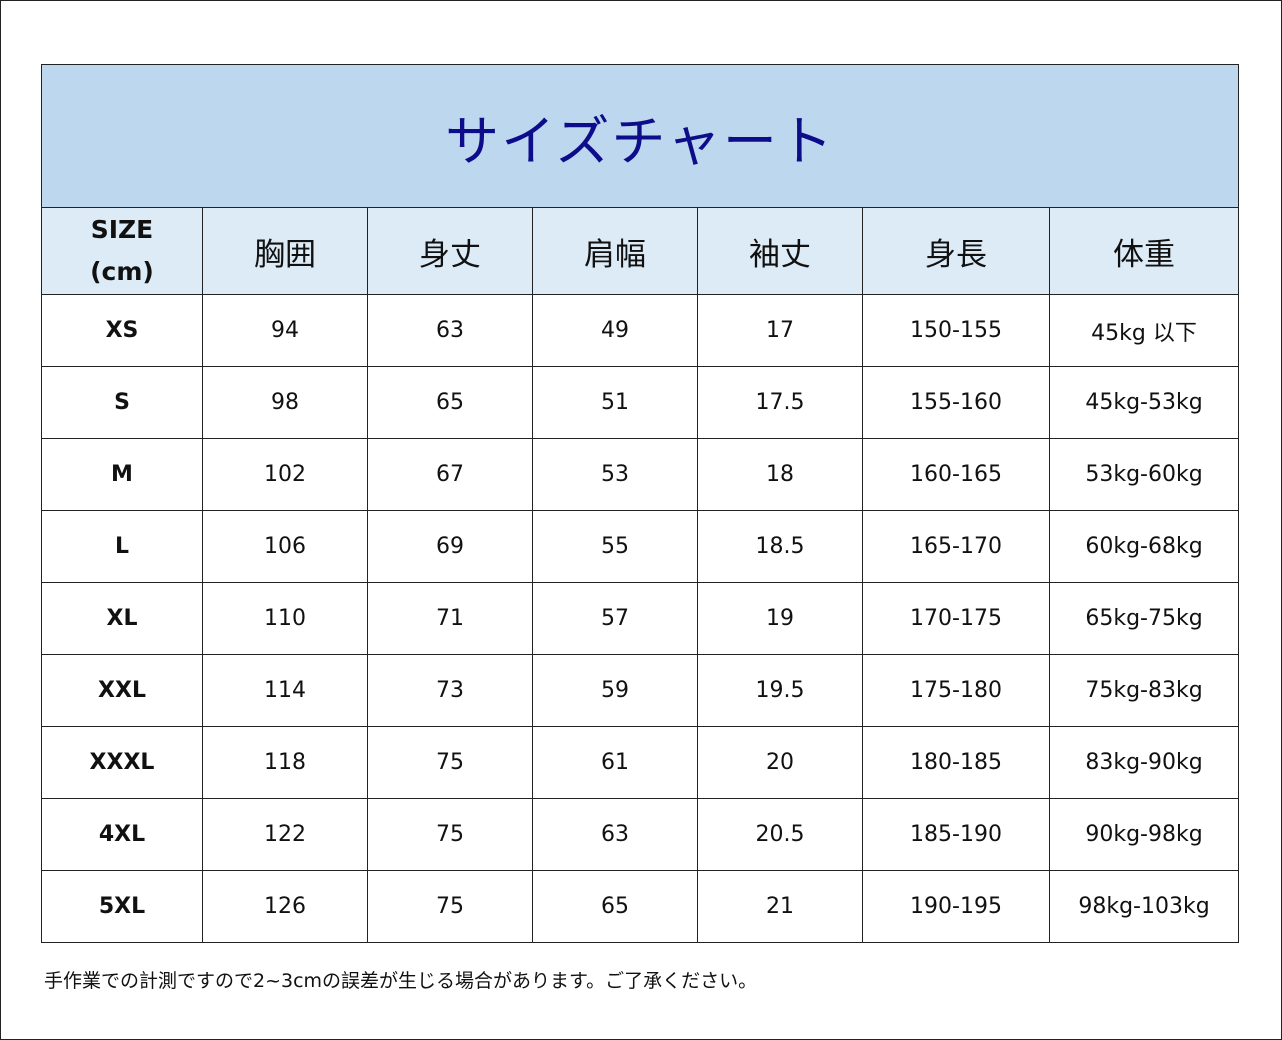 Image resolution: width=1282 pixels, height=1040 pixels. Describe the element at coordinates (615, 690) in the screenshot. I see `cell-shoulder: 59` at that location.